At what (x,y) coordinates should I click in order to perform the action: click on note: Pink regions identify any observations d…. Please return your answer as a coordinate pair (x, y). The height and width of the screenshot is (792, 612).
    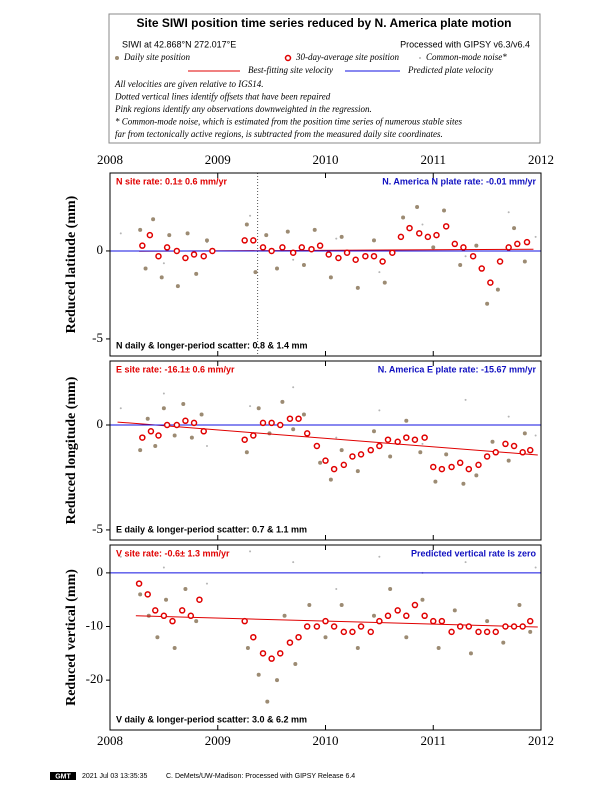
    Looking at the image, I should click on (243, 109).